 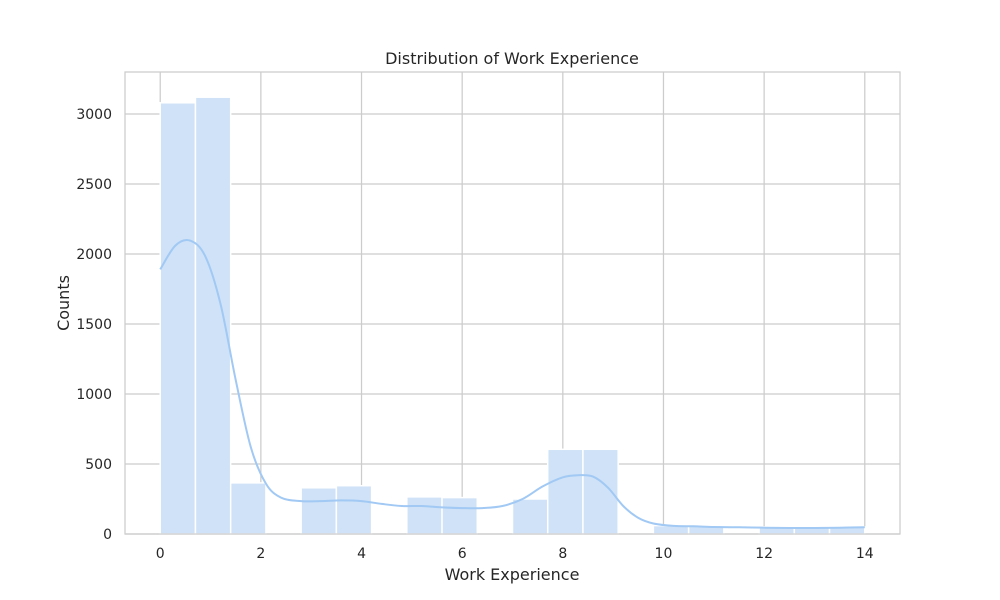 What do you see at coordinates (63, 303) in the screenshot?
I see `y-axis-label: Counts` at bounding box center [63, 303].